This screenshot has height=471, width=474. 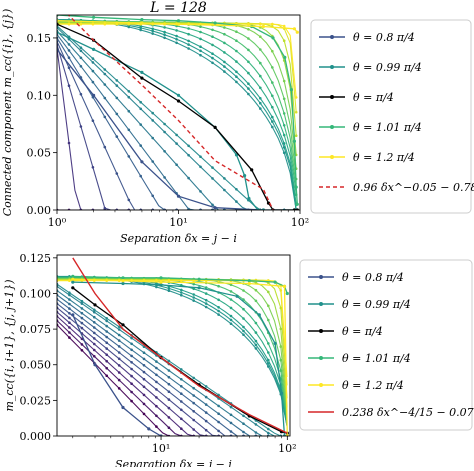 I want to click on family-curve-theta-0.86, so click(x=172, y=373).